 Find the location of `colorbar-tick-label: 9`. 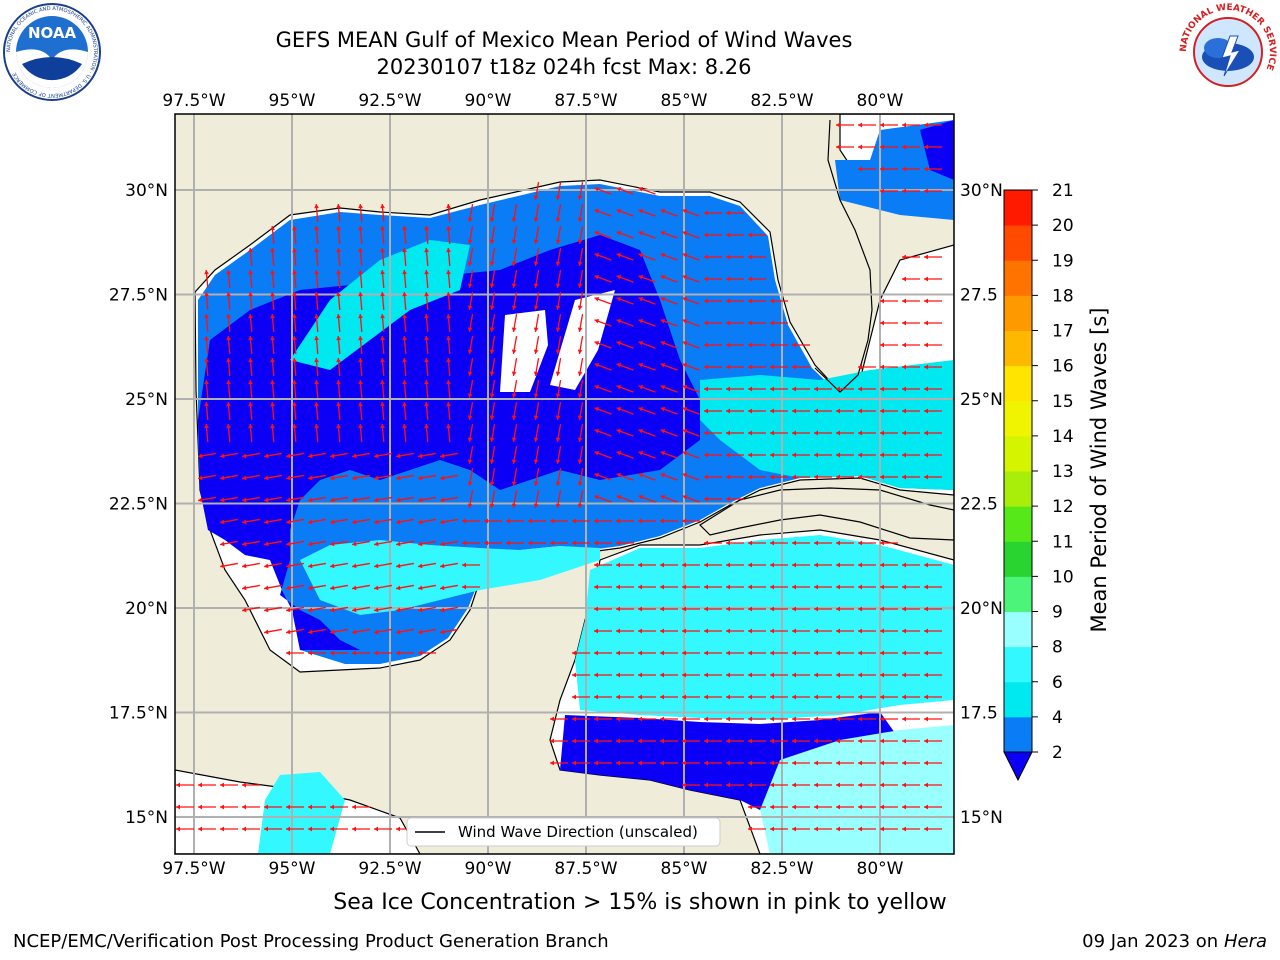

colorbar-tick-label: 9 is located at coordinates (1057, 613).